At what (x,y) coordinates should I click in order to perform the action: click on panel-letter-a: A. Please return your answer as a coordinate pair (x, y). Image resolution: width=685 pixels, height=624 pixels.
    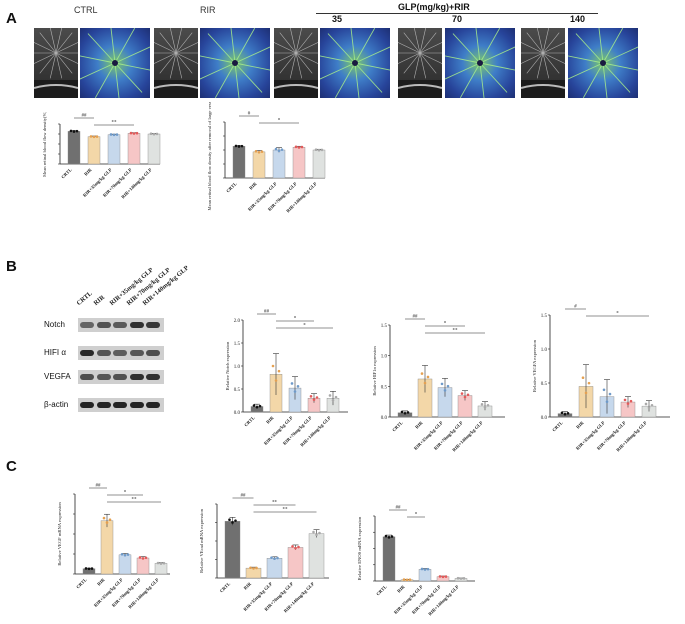
    Looking at the image, I should click on (11, 18).